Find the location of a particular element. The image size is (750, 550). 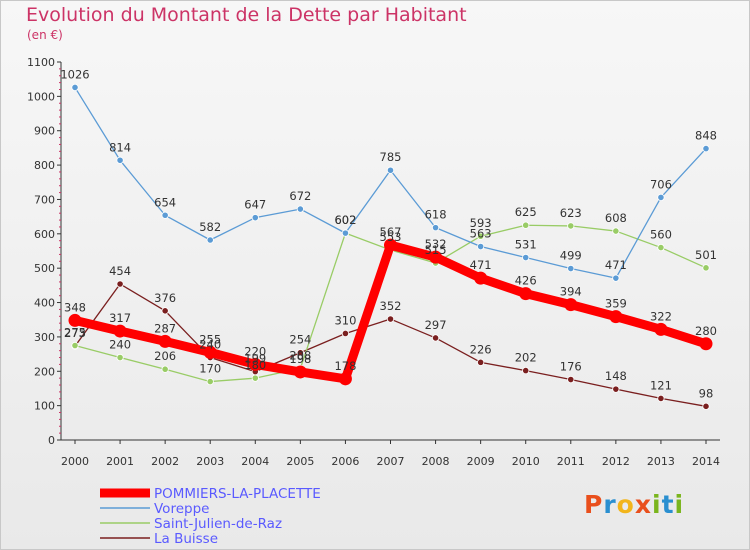

data-point-la-buisse-2013 is located at coordinates (661, 398).